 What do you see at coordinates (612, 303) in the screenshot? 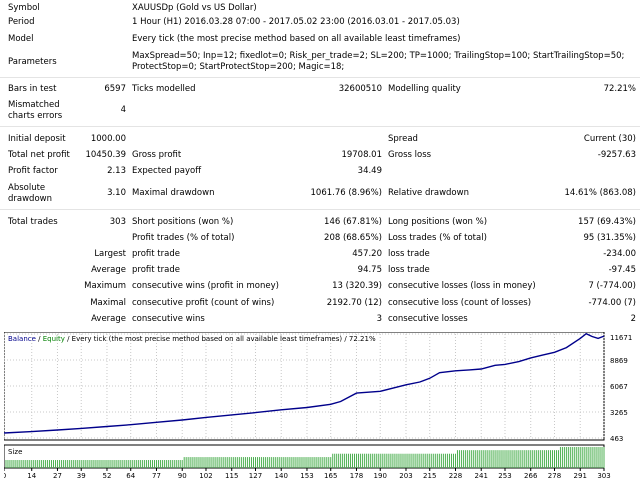
I see `maximal-consecutive-loss-value: -774.00 (7)` at bounding box center [612, 303].